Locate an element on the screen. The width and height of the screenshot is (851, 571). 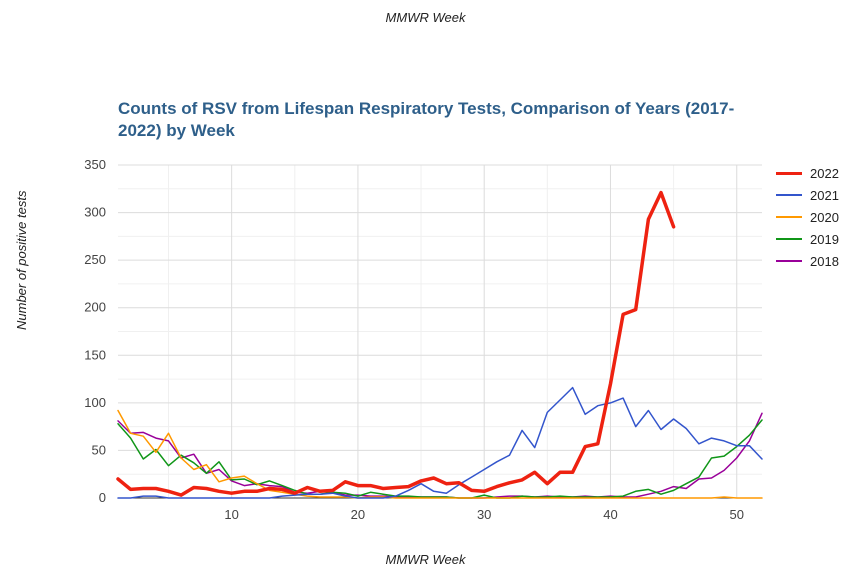
y-tick-label: 150 is located at coordinates (95, 354).